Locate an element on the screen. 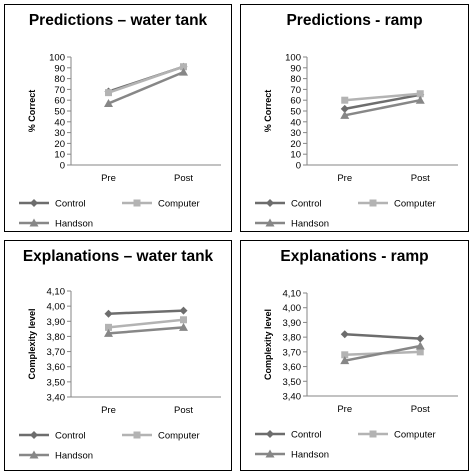 Image resolution: width=474 pixels, height=476 pixels. chart-title: Explanations – water tank is located at coordinates (118, 256).